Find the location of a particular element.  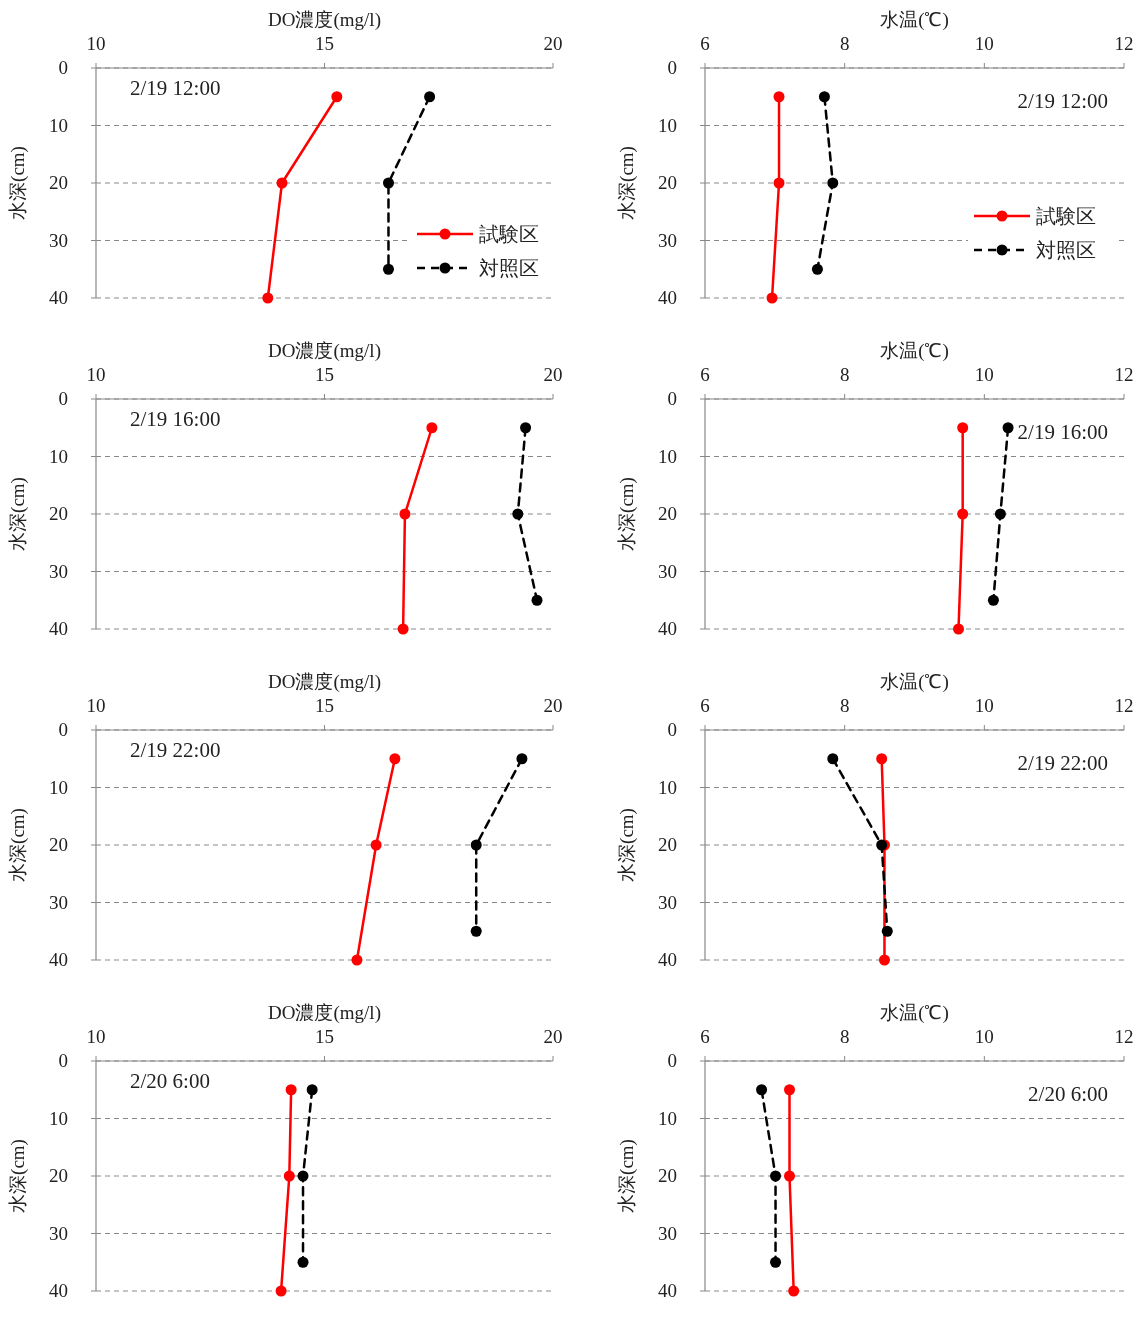

legend-label: 対照区 is located at coordinates (1066, 250).